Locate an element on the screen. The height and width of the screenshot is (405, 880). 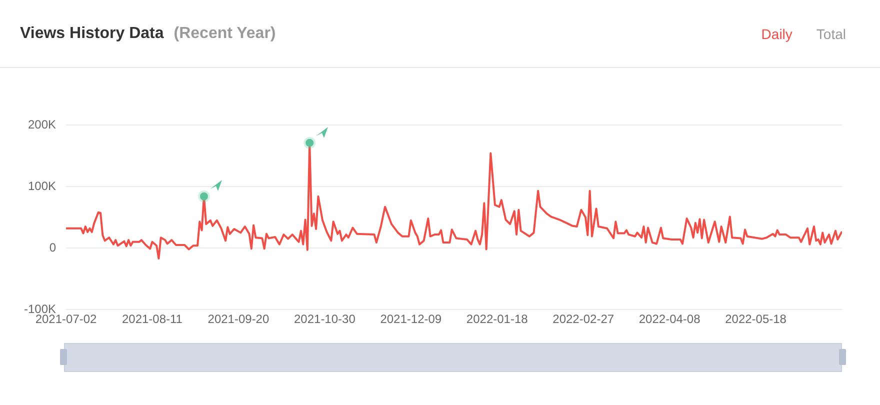
x-tick-label: 2021-08-11 is located at coordinates (152, 319).